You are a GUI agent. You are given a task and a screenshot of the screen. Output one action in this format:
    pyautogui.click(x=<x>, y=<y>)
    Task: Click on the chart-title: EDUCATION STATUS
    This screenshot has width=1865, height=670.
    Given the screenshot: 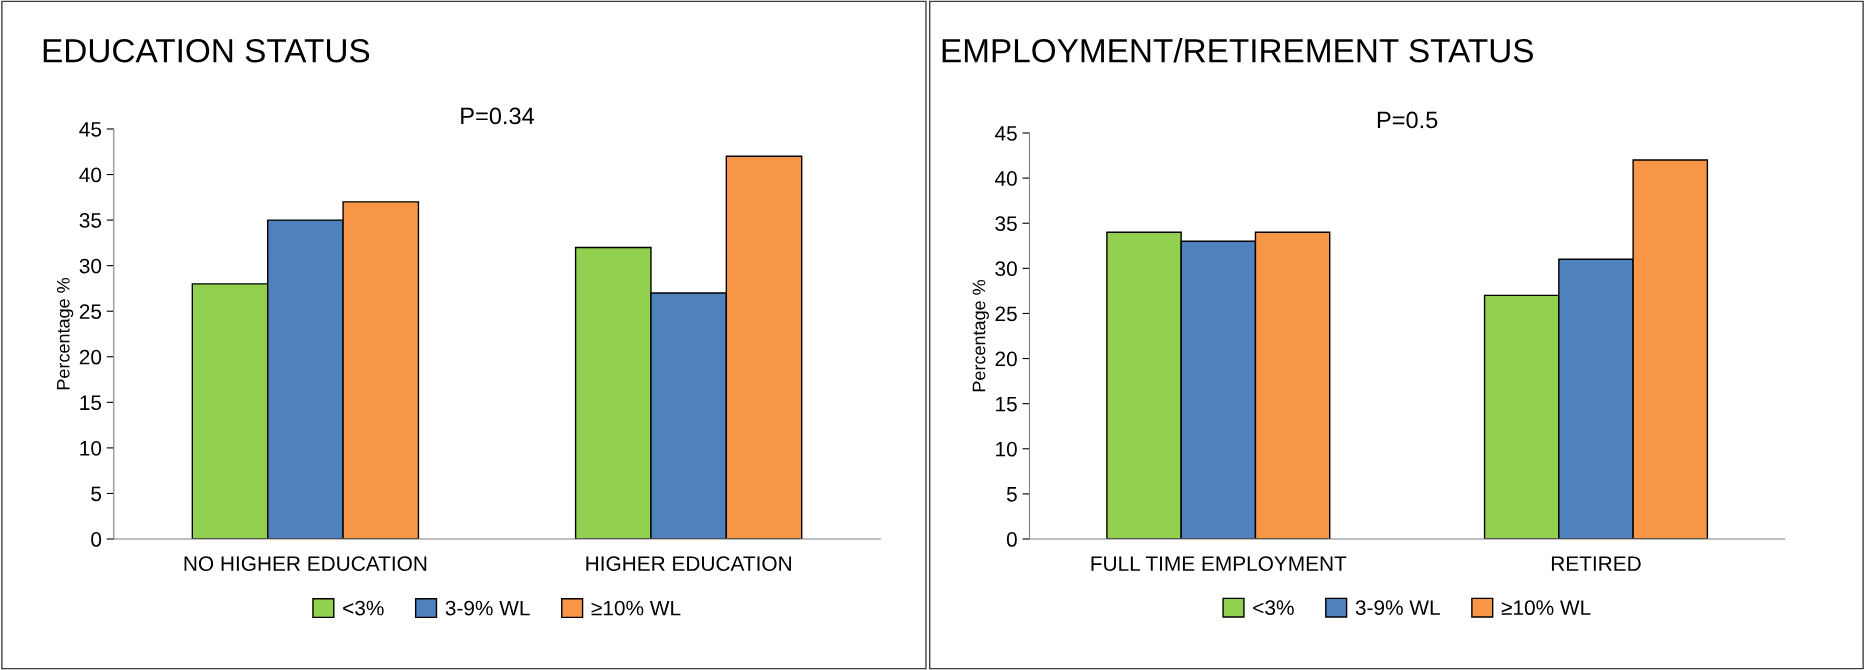 What is the action you would take?
    pyautogui.click(x=206, y=50)
    